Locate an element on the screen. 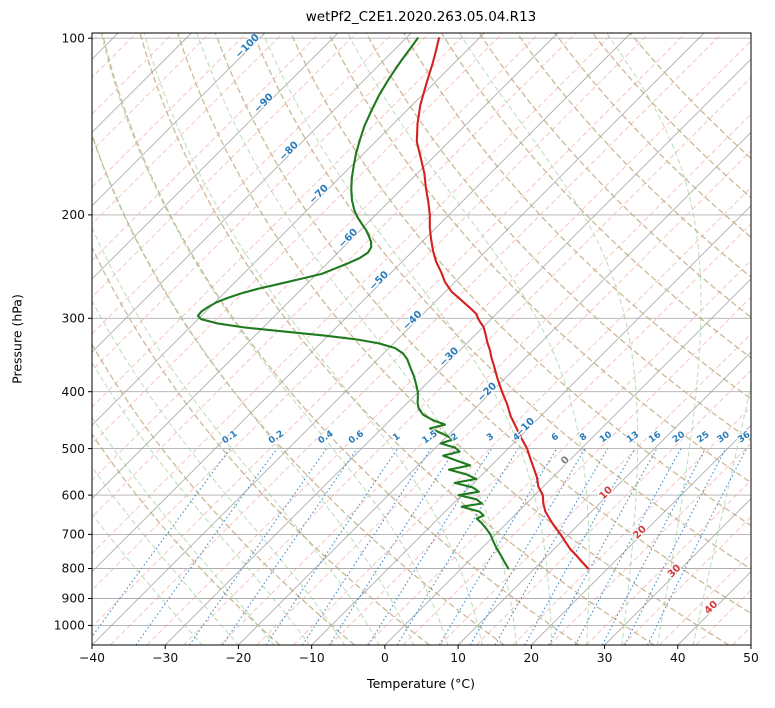 The image size is (775, 708). y-tick-label: 600 is located at coordinates (73, 495).